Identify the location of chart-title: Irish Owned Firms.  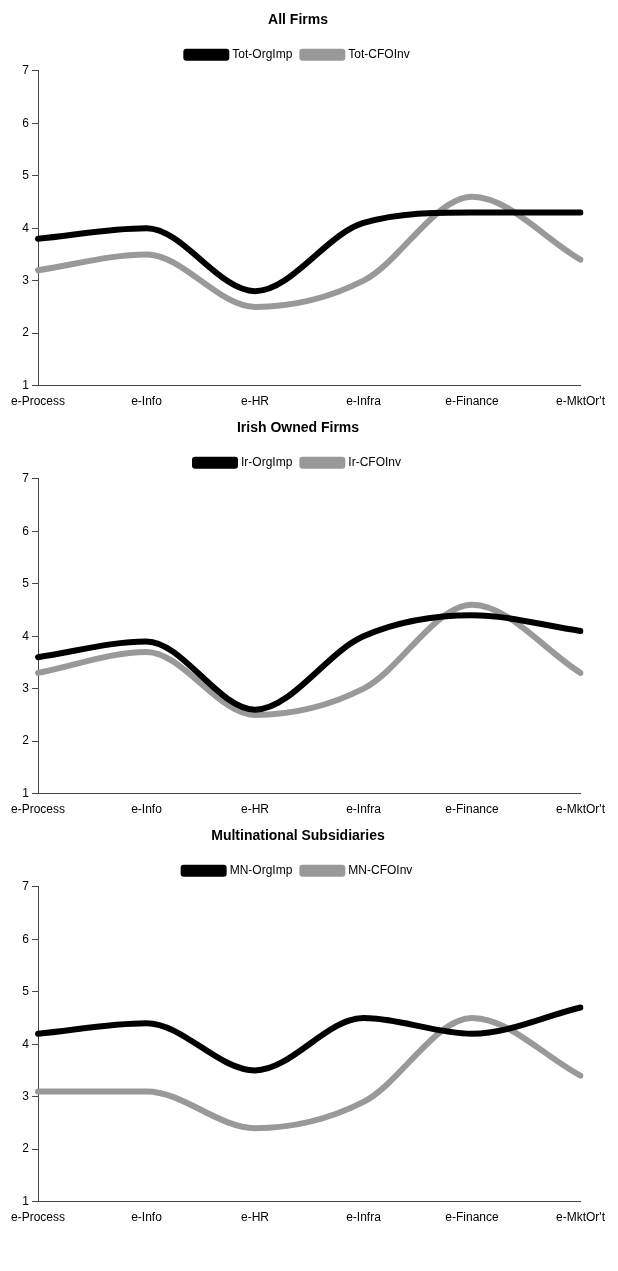
(298, 427).